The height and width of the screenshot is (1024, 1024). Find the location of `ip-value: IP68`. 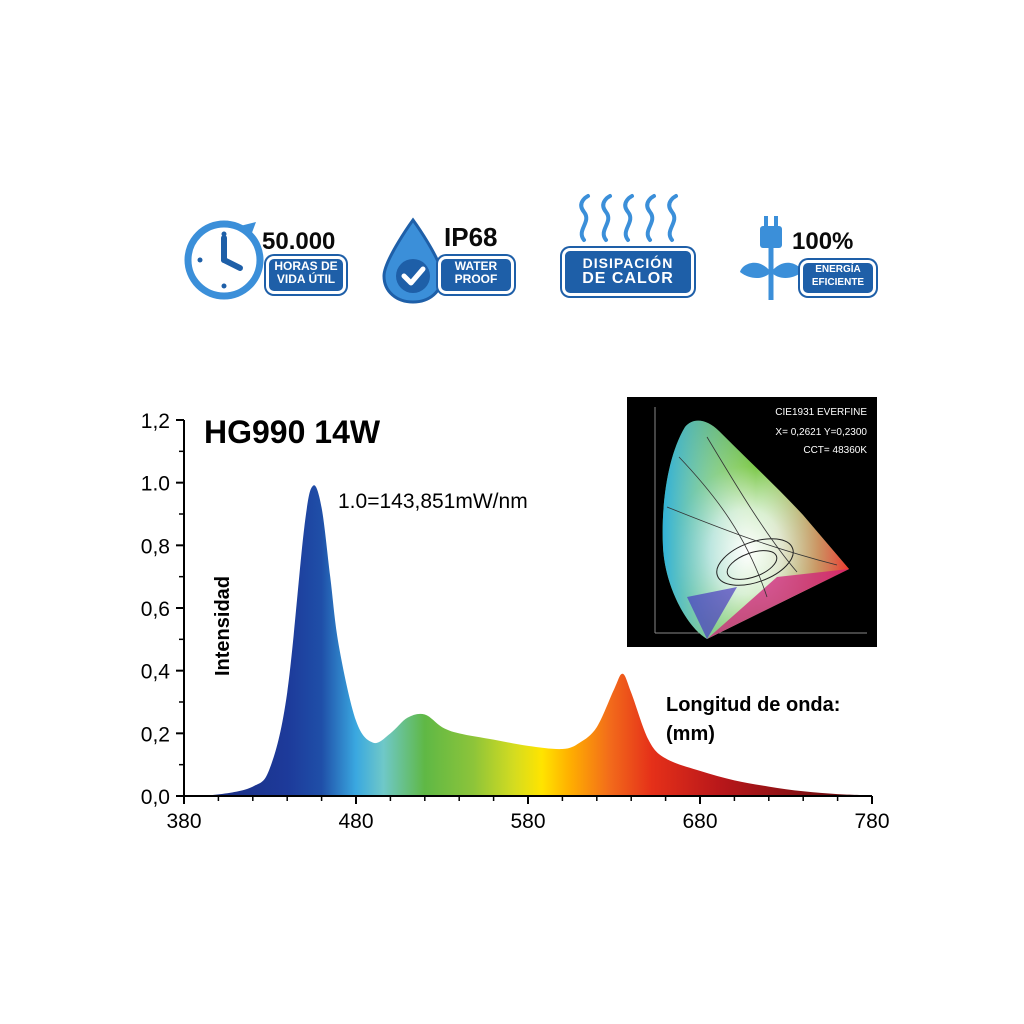

ip-value: IP68 is located at coordinates (471, 237).